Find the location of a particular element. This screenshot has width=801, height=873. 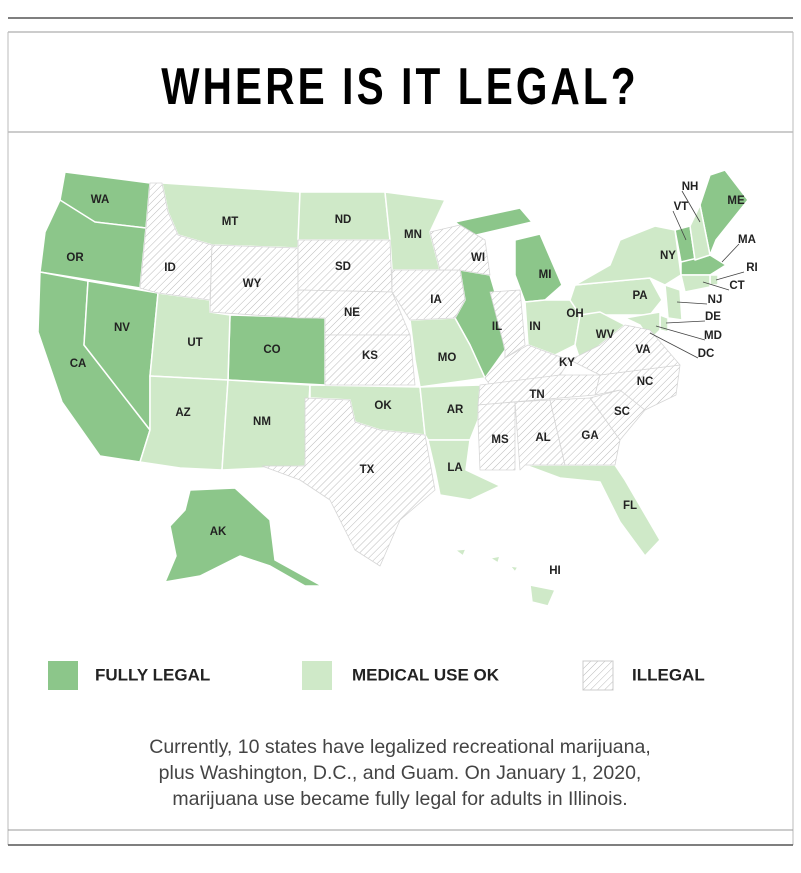

state-label: SD is located at coordinates (343, 267).